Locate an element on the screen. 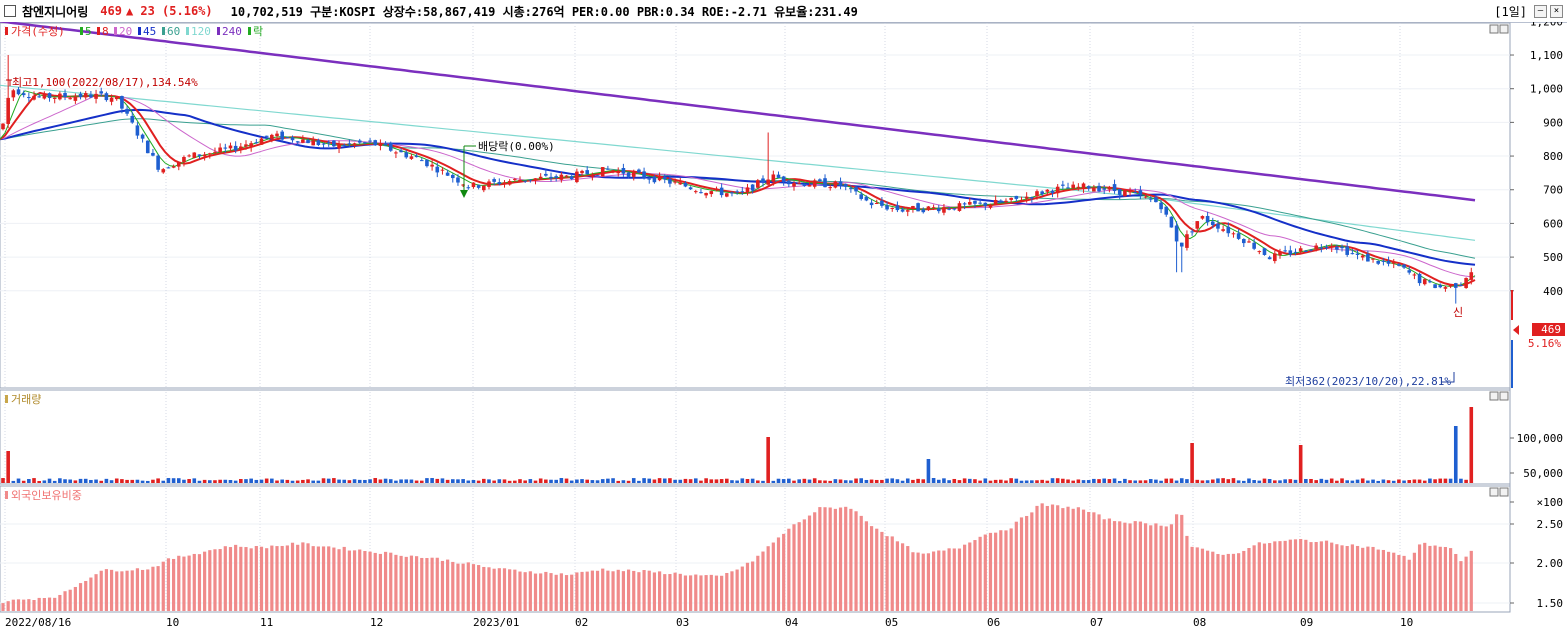 This screenshot has height=630, width=1567. period-selector: [1일] is located at coordinates (1510, 11).